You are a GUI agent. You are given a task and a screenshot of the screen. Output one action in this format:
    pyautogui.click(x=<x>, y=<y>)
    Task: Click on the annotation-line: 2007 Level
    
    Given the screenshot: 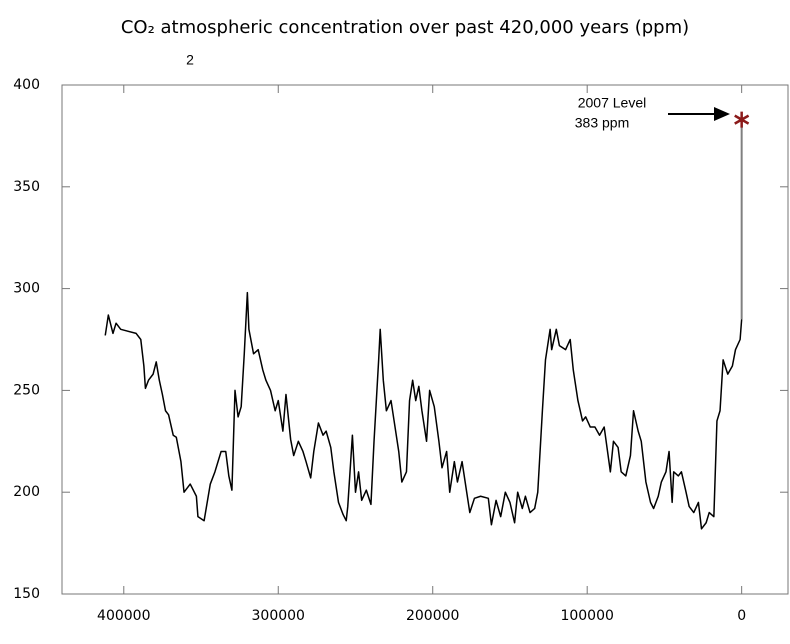 What is the action you would take?
    pyautogui.click(x=612, y=103)
    